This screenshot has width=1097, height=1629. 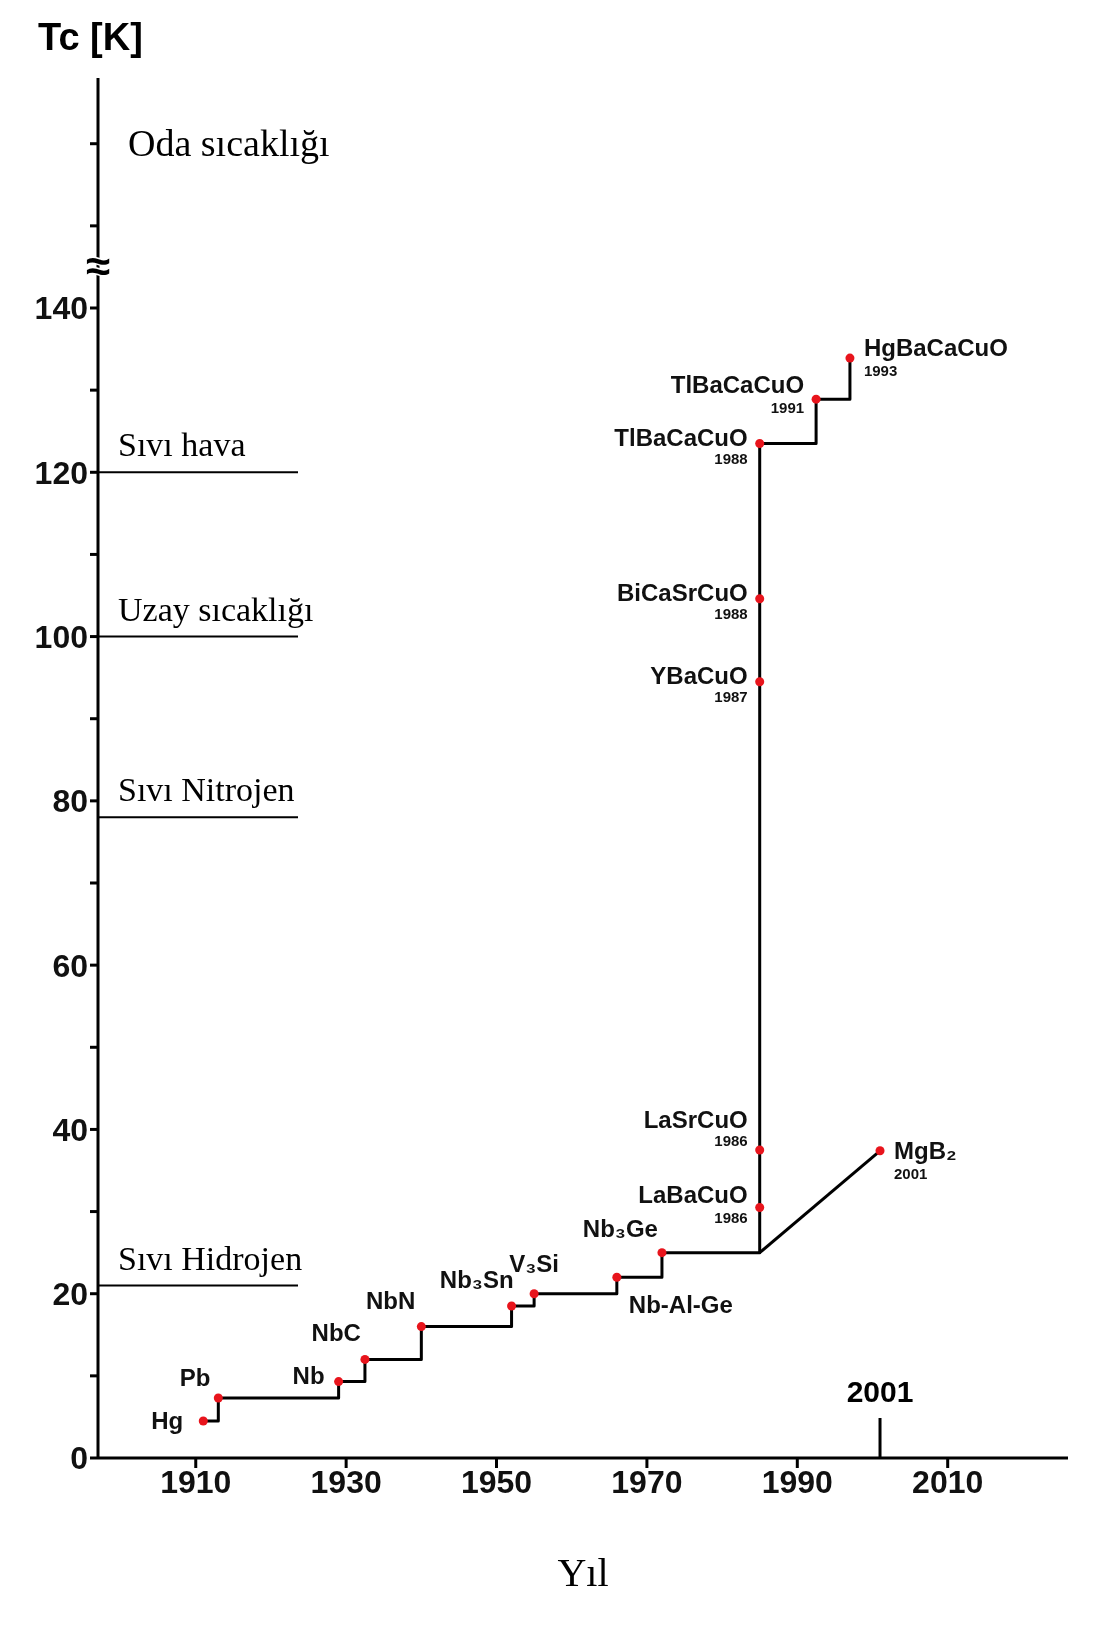 I want to click on y-tick-label: 0, so click(x=79, y=1458).